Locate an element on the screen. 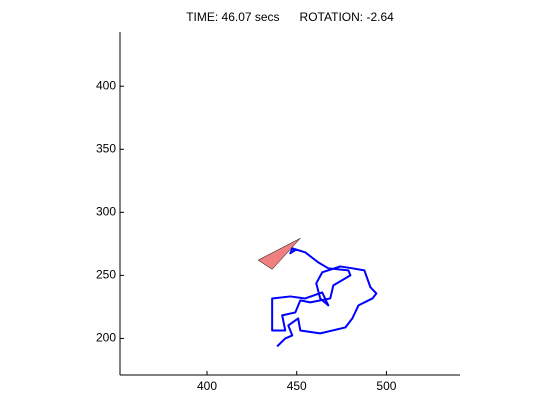 The width and height of the screenshot is (560, 420). robot is located at coordinates (279, 254).